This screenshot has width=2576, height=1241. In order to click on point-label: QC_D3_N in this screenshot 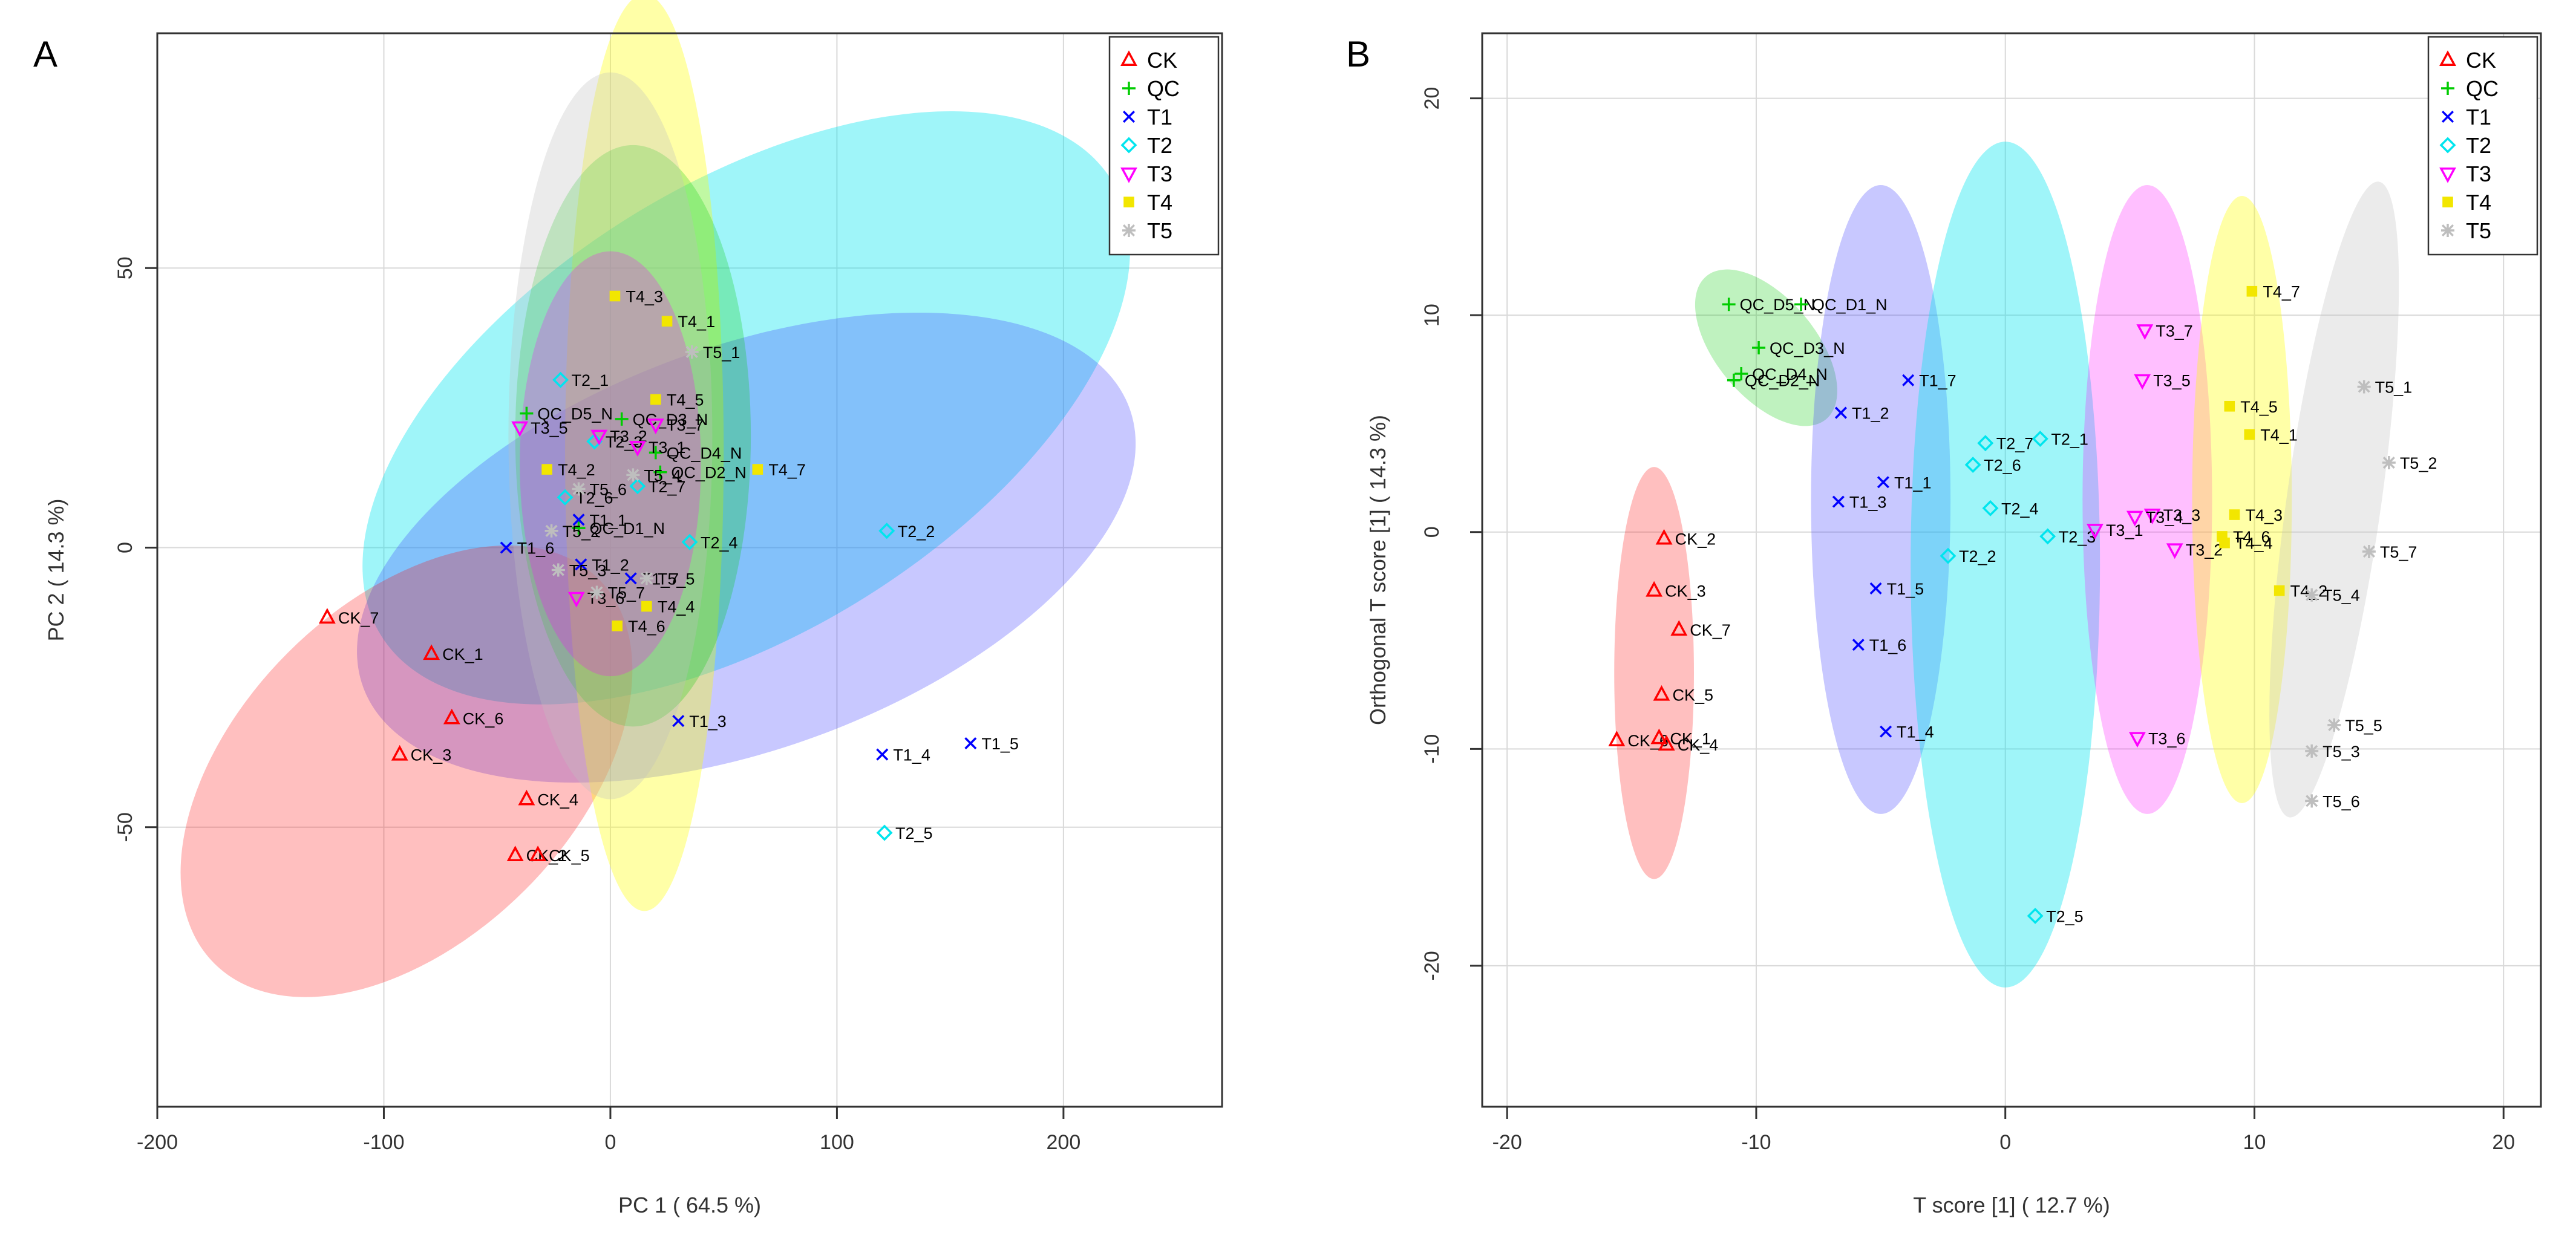, I will do `click(670, 420)`.